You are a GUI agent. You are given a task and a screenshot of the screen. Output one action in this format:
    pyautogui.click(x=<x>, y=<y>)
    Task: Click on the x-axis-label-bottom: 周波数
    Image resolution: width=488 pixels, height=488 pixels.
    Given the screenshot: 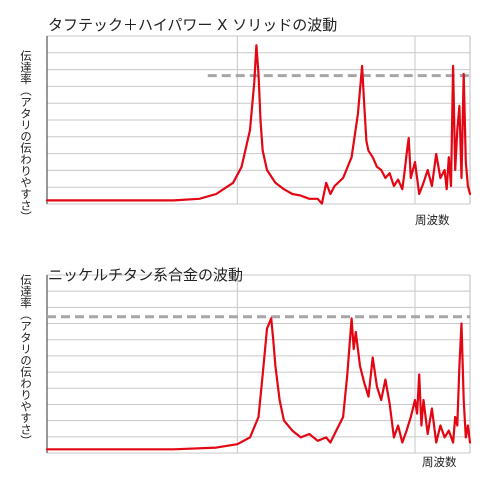 What is the action you would take?
    pyautogui.click(x=439, y=462)
    